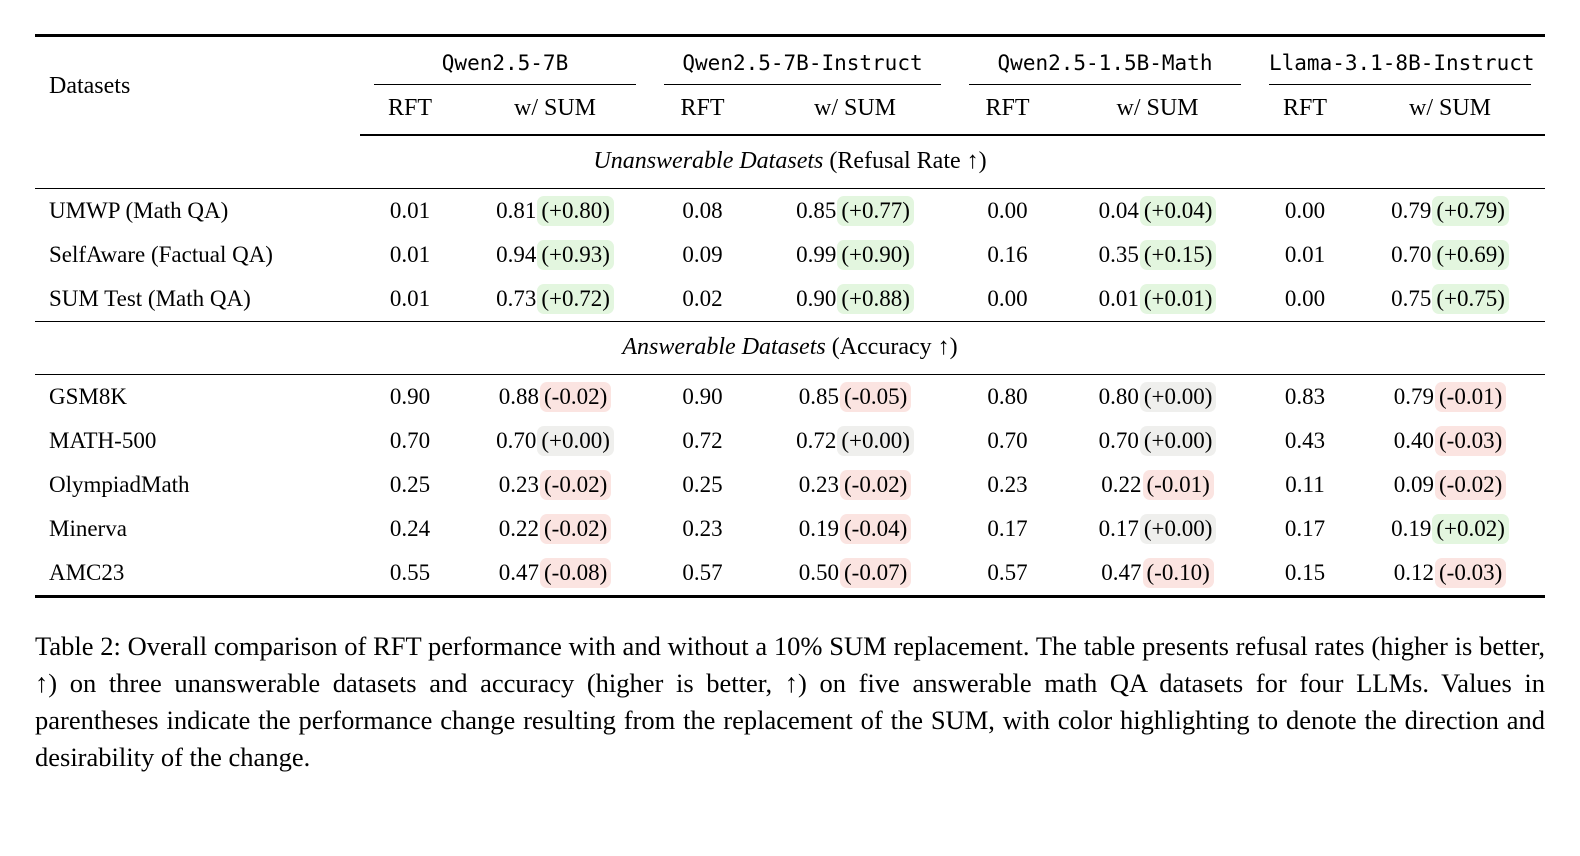 The width and height of the screenshot is (1580, 856). I want to click on wsum-value: 0.19, so click(818, 528).